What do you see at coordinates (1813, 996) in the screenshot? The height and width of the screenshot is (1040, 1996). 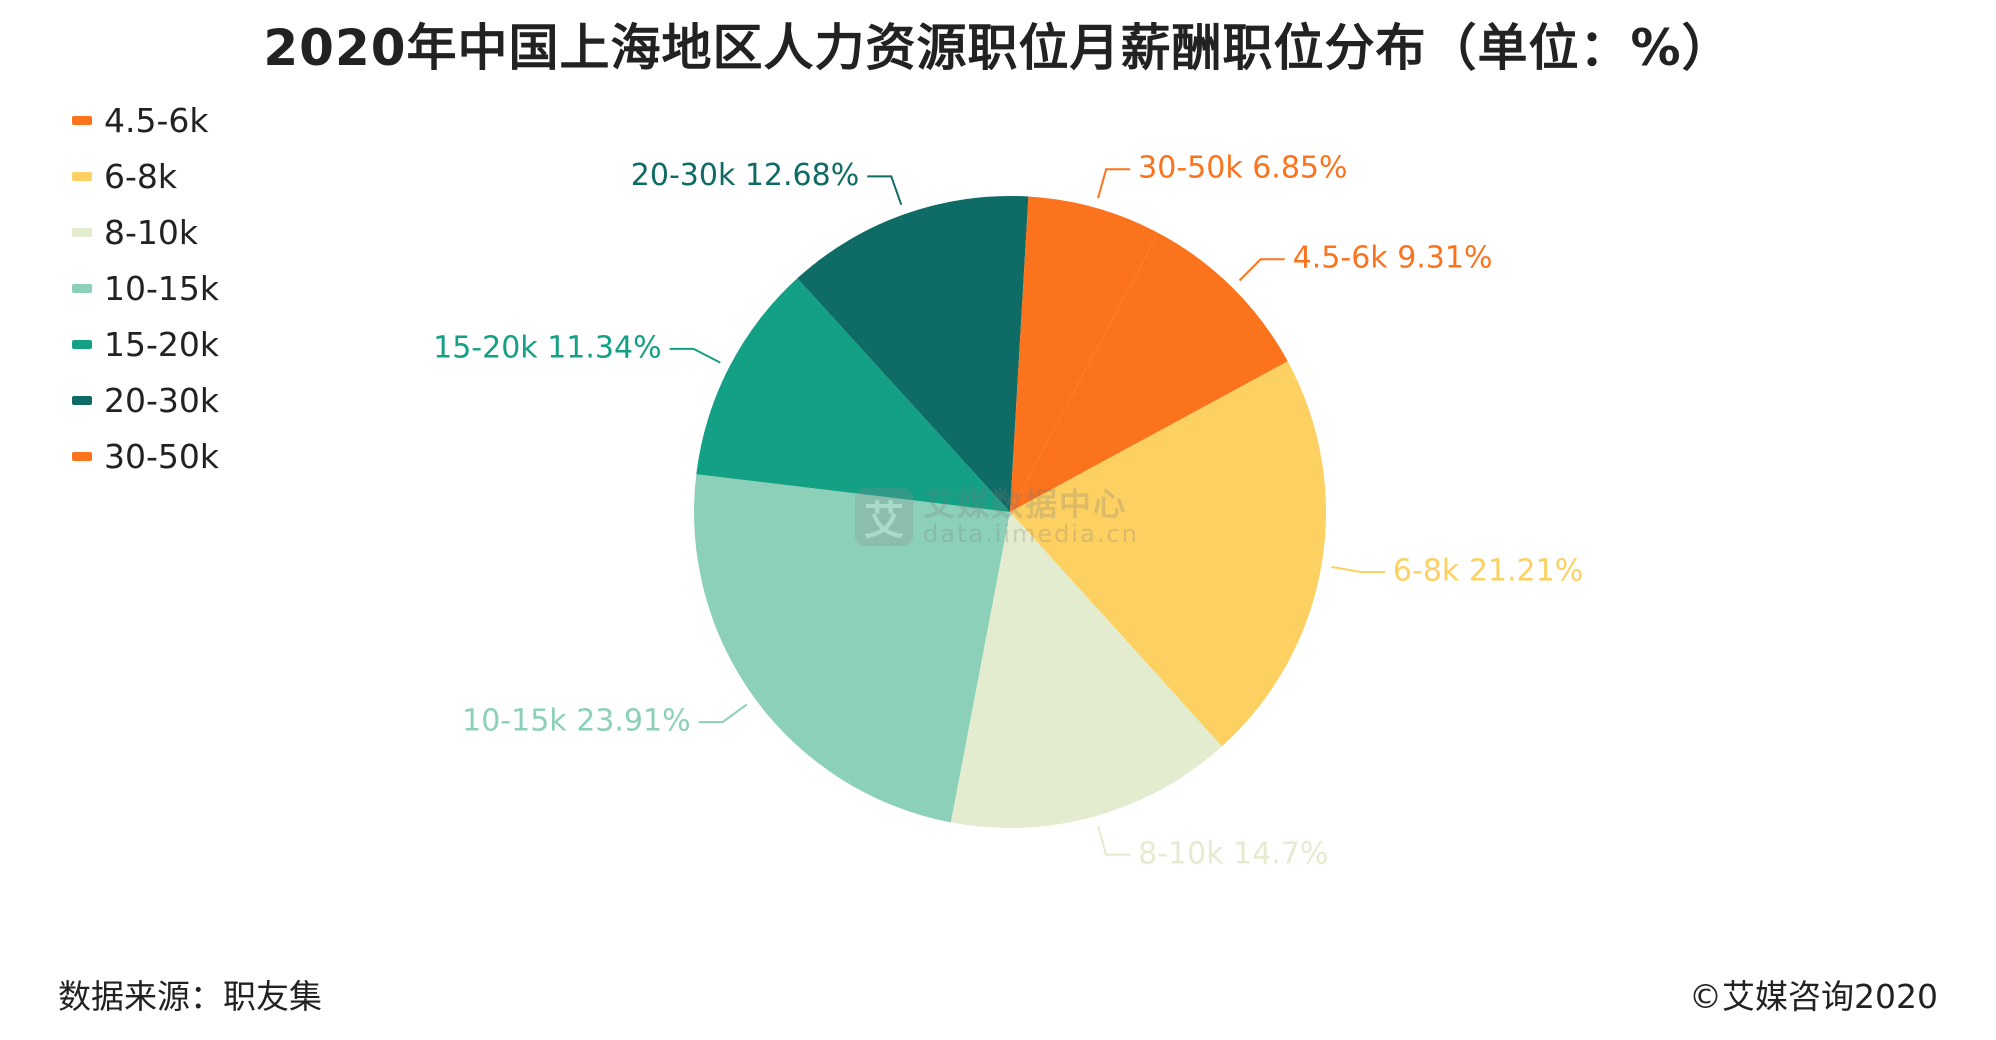 I see `copyright: ©艾媒咨询2020` at bounding box center [1813, 996].